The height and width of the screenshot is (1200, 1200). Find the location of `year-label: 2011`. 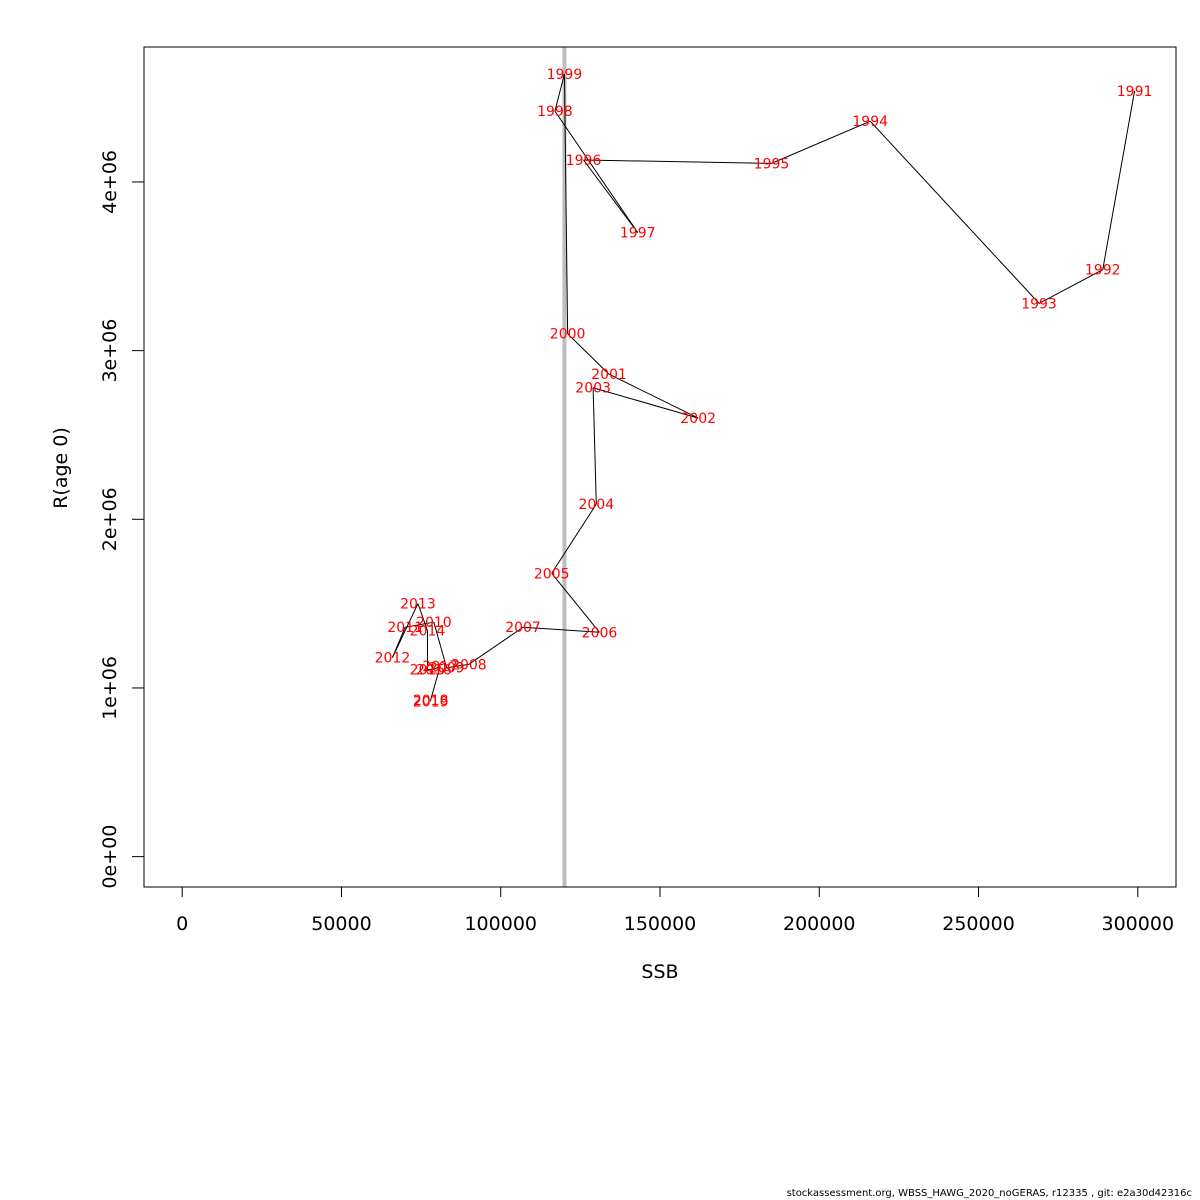

year-label: 2011 is located at coordinates (405, 628).